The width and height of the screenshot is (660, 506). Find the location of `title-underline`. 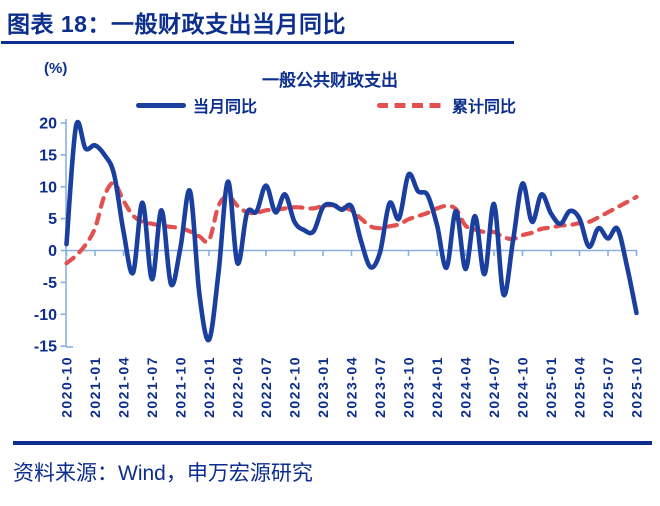

title-underline is located at coordinates (257, 42).